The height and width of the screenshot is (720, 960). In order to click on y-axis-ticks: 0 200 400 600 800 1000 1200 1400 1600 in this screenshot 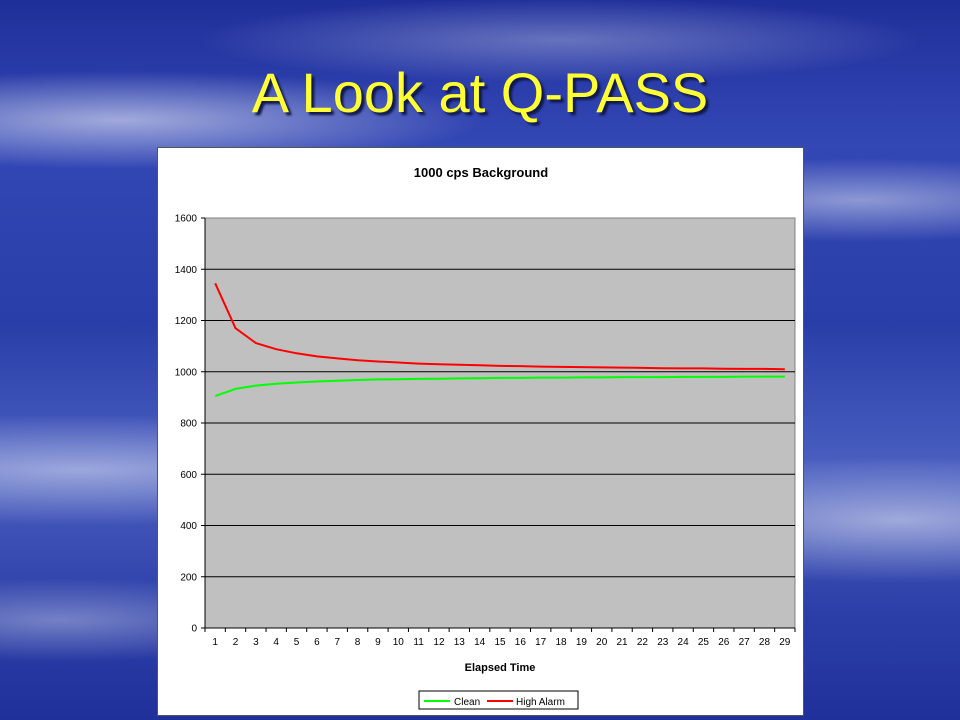, I will do `click(190, 424)`.